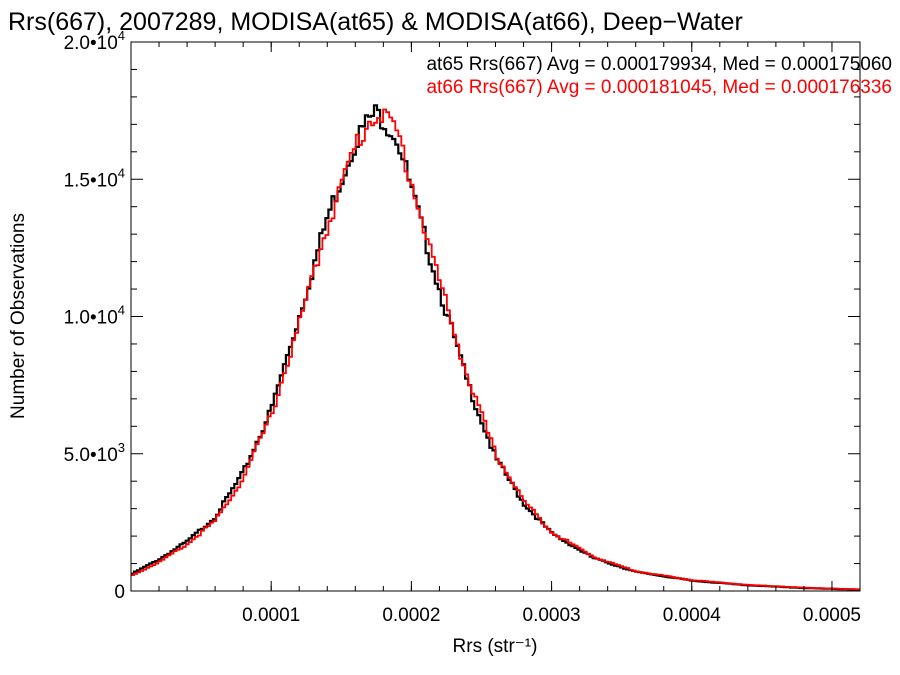 Image resolution: width=900 pixels, height=675 pixels. Describe the element at coordinates (495, 646) in the screenshot. I see `x-axis-label: Rrs (str⁻¹)` at that location.